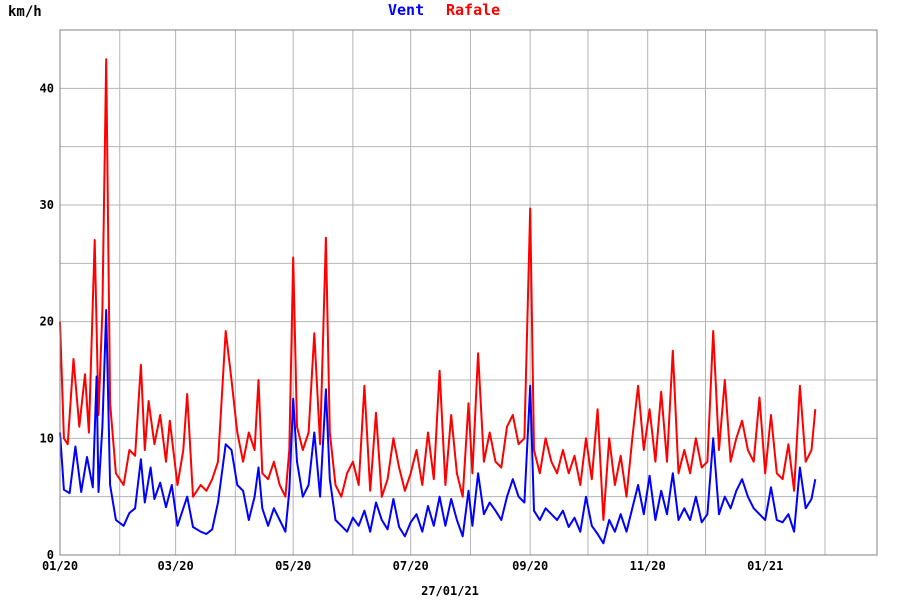 Image resolution: width=900 pixels, height=600 pixels. I want to click on y-axis-unit: km/h, so click(25, 12).